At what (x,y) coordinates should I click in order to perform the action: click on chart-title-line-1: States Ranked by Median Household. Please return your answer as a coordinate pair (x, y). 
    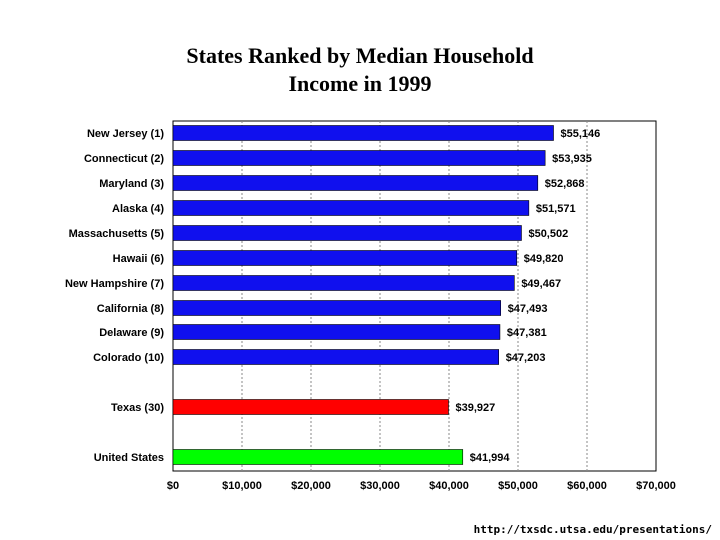
    Looking at the image, I should click on (360, 55).